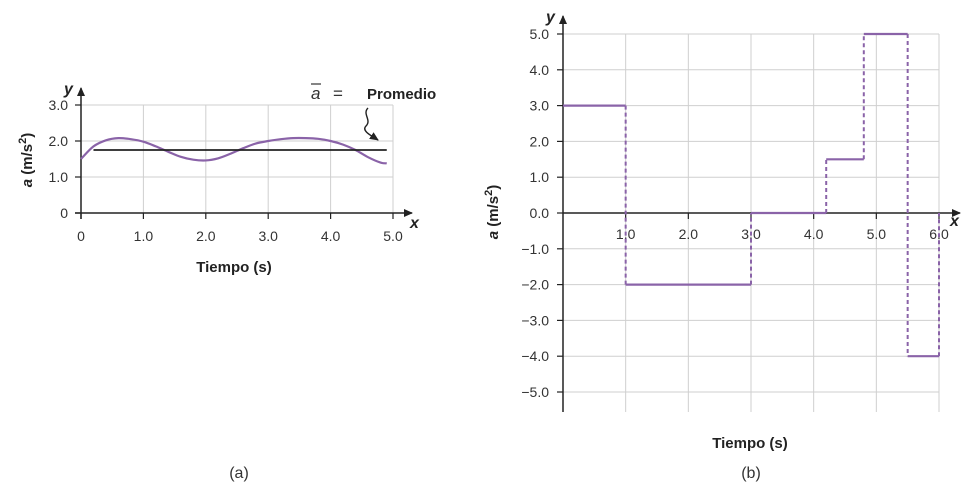 Image resolution: width=968 pixels, height=495 pixels. Describe the element at coordinates (493, 235) in the screenshot. I see `chart-b-y-var: a` at that location.